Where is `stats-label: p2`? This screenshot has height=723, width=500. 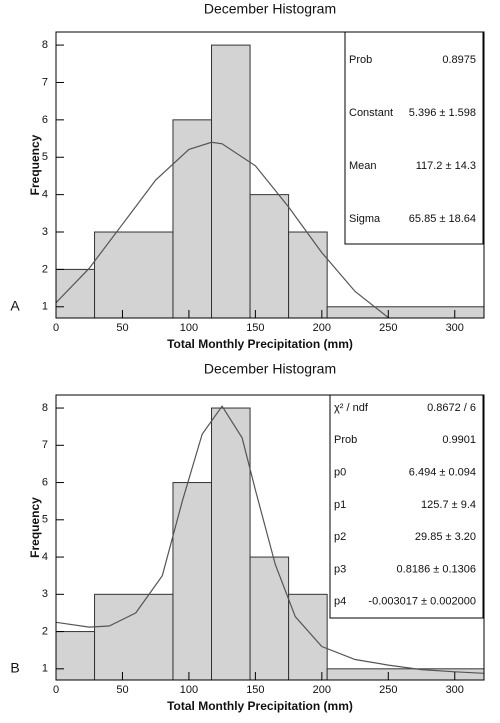 stats-label: p2 is located at coordinates (340, 537).